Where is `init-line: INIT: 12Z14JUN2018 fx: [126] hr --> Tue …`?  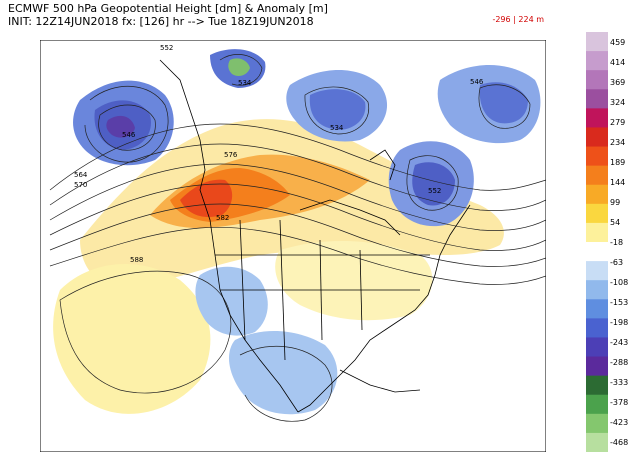
init-line: INIT: 12Z14JUN2018 fx: [126] hr --> Tue … is located at coordinates (161, 21).